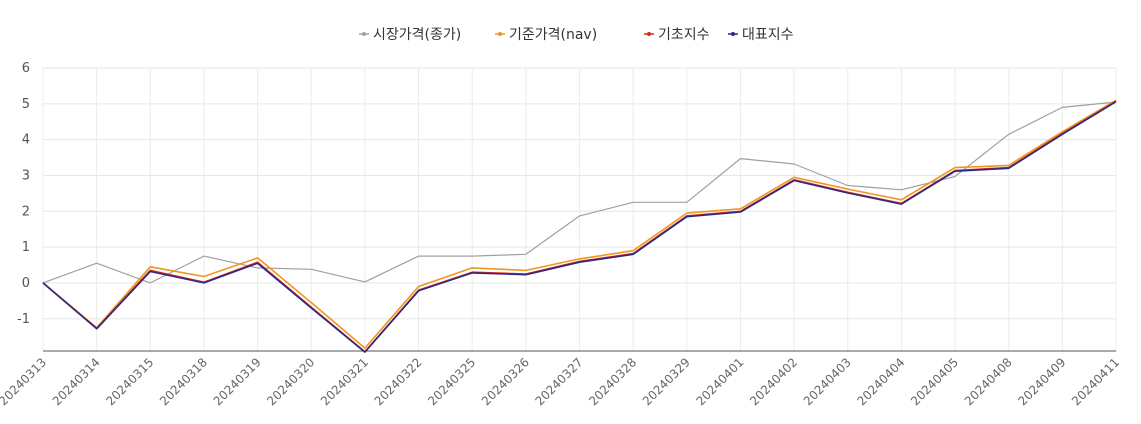  I want to click on y-tick-label: 3, so click(26, 175).